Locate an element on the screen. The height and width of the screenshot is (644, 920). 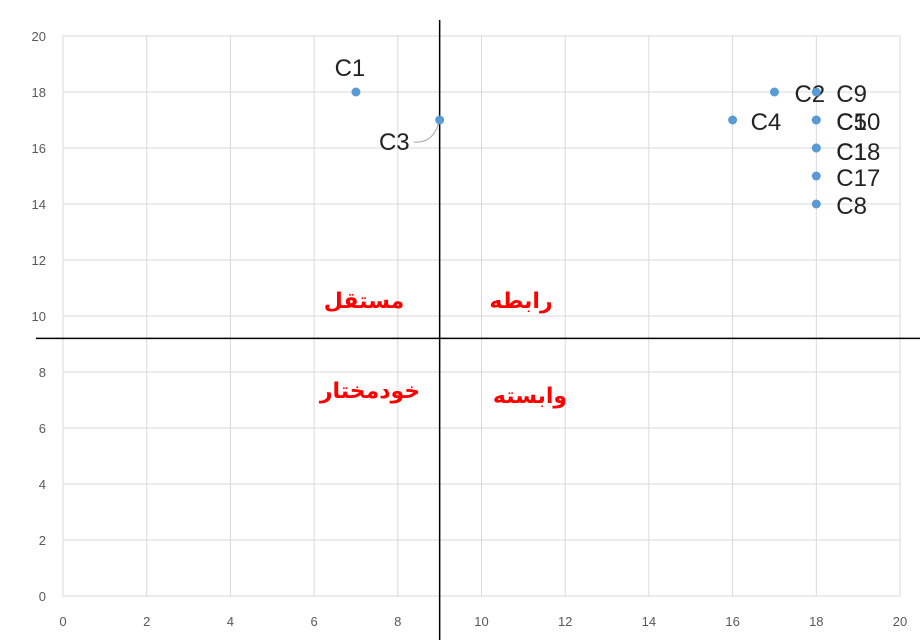
x-tick-label: 12 is located at coordinates (565, 621).